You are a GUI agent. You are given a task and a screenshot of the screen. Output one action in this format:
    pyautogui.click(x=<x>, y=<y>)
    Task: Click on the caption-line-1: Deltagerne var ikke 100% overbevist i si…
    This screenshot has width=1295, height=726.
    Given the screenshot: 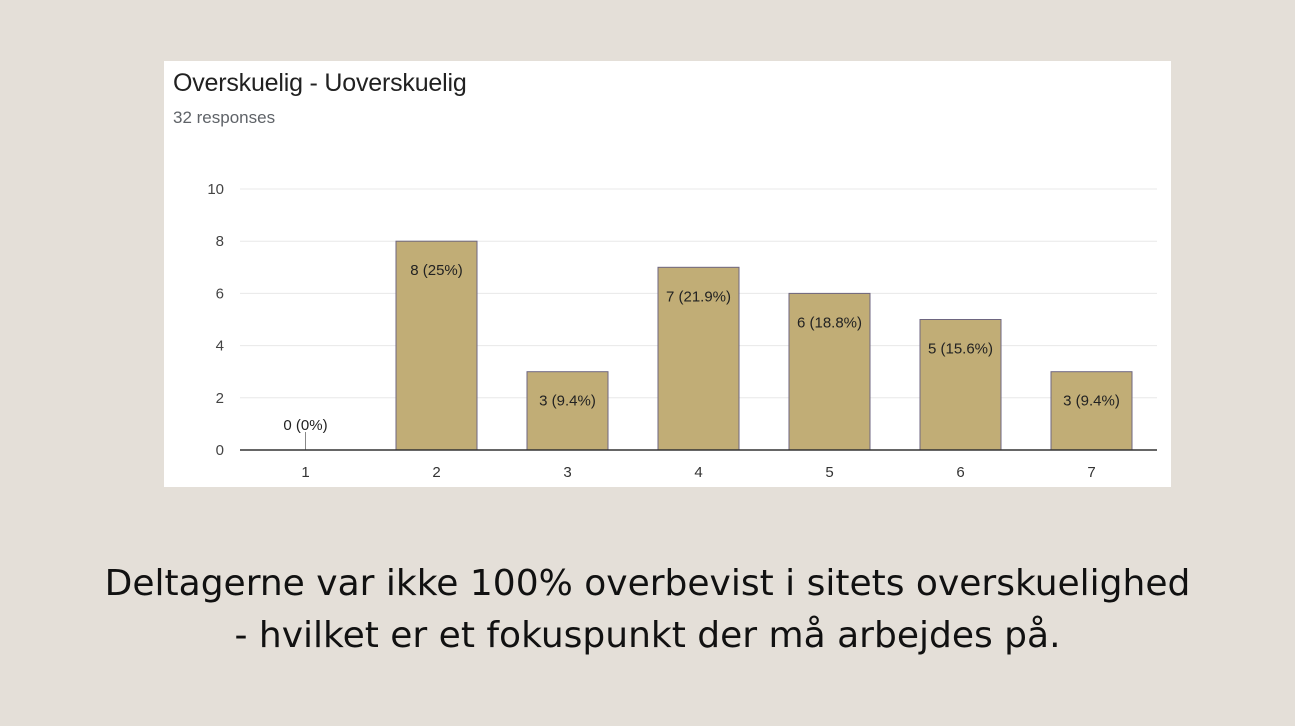 What is the action you would take?
    pyautogui.click(x=647, y=583)
    